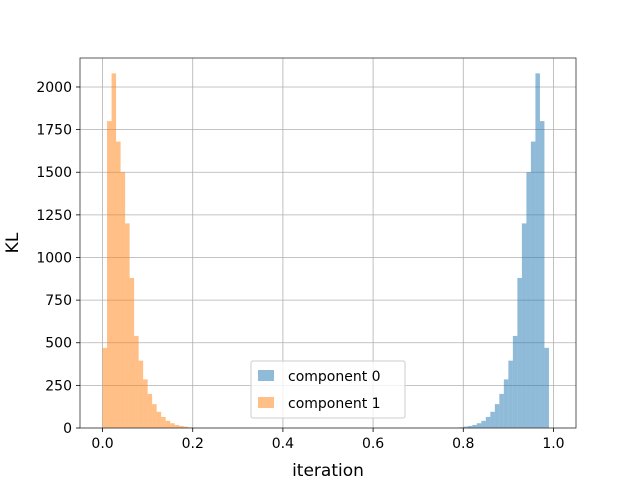 Image resolution: width=640 pixels, height=480 pixels. What do you see at coordinates (58, 344) in the screenshot?
I see `y-tick-label: 500` at bounding box center [58, 344].